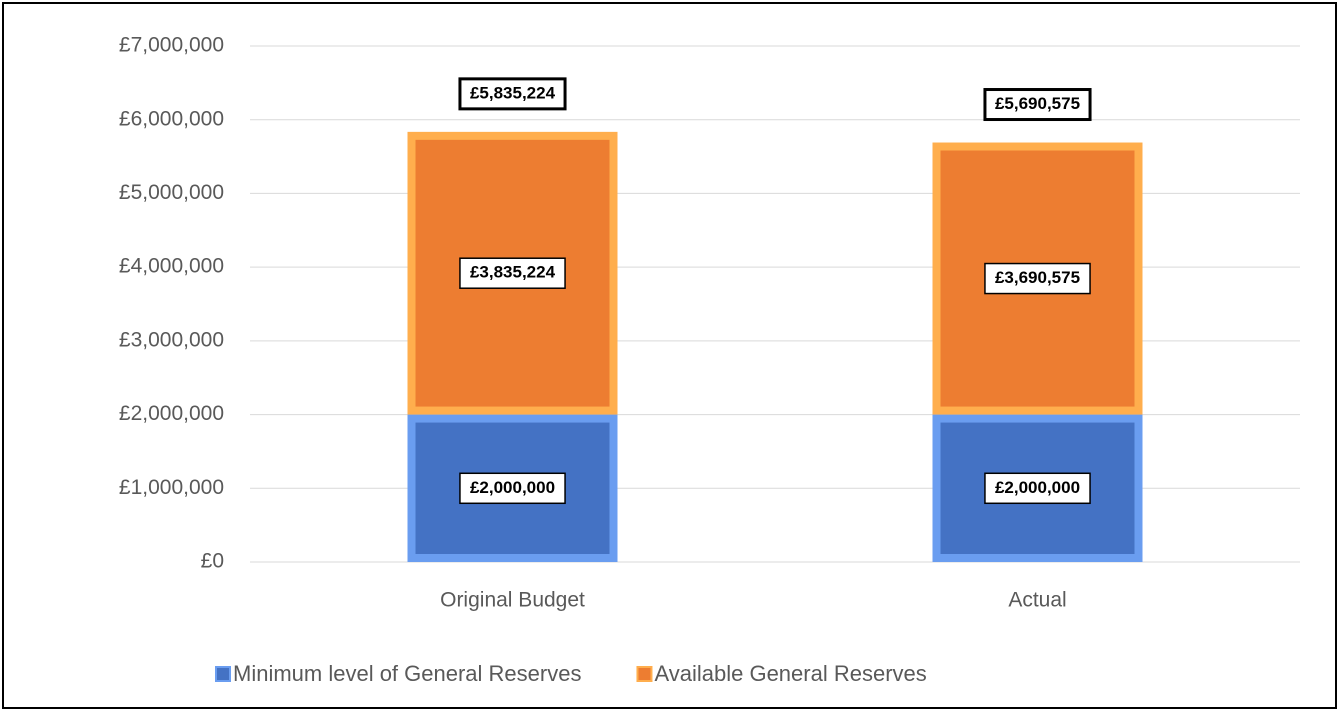 The image size is (1339, 711). I want to click on data-label: £3,690,575, so click(1037, 277).